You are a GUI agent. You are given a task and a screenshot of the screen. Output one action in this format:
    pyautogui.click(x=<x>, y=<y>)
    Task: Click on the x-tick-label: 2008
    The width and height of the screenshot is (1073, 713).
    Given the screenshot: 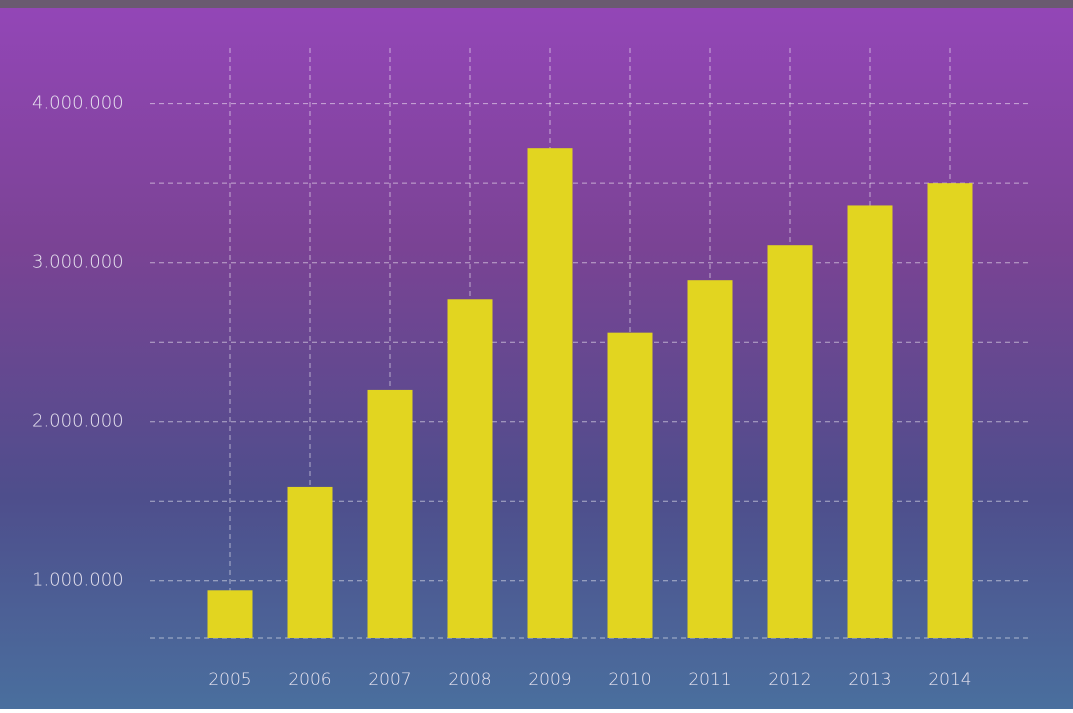 What is the action you would take?
    pyautogui.click(x=469, y=680)
    